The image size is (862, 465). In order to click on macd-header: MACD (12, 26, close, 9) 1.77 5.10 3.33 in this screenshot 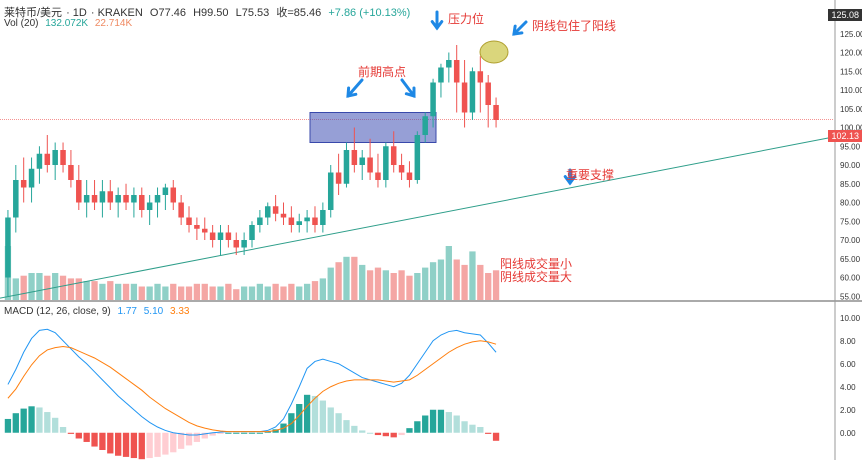, I will do `click(98, 311)`.